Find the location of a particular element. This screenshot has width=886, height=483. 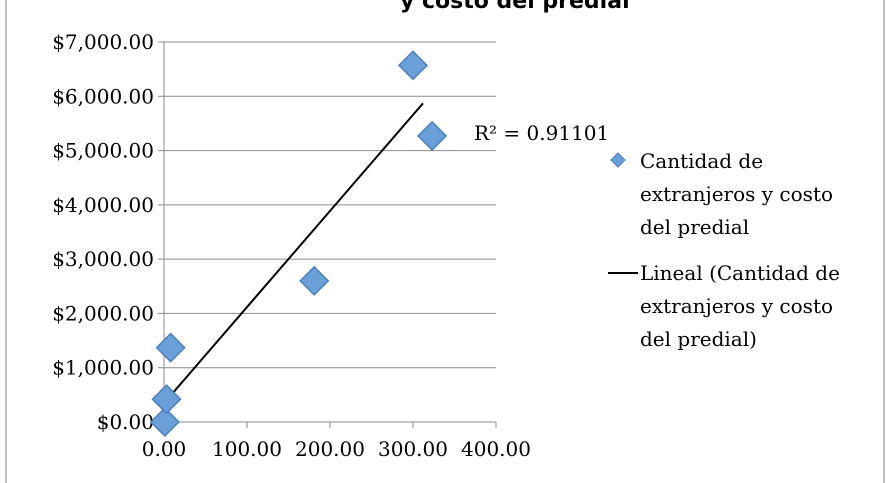

legend-label-0-line-0: Cantidad de is located at coordinates (701, 161).